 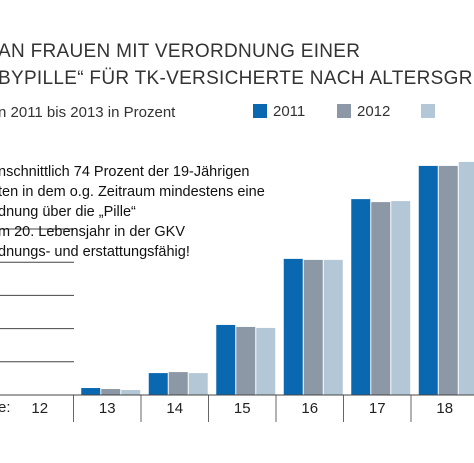 What do you see at coordinates (124, 172) in the screenshot?
I see `annotation: nschnittlich 74 Prozent der 19-Jährigen` at bounding box center [124, 172].